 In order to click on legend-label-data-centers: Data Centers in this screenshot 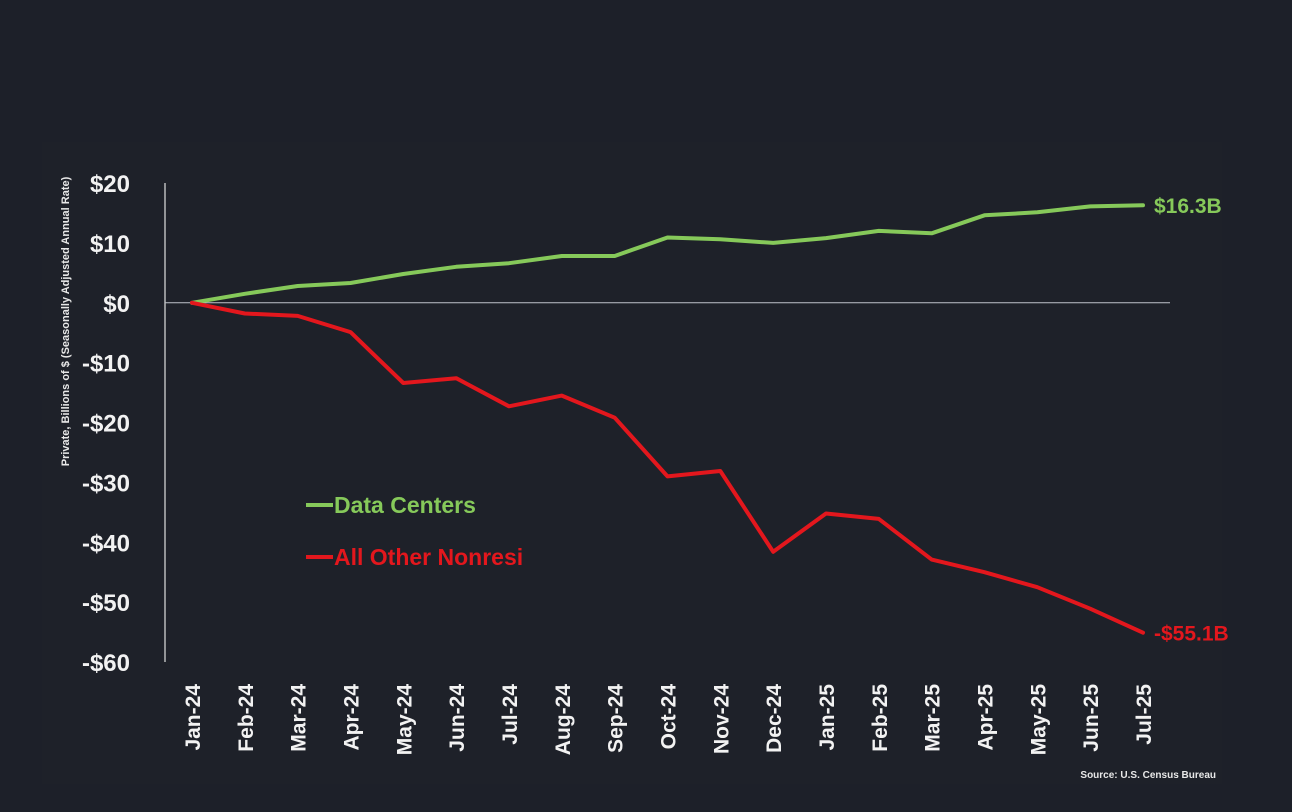, I will do `click(405, 505)`.